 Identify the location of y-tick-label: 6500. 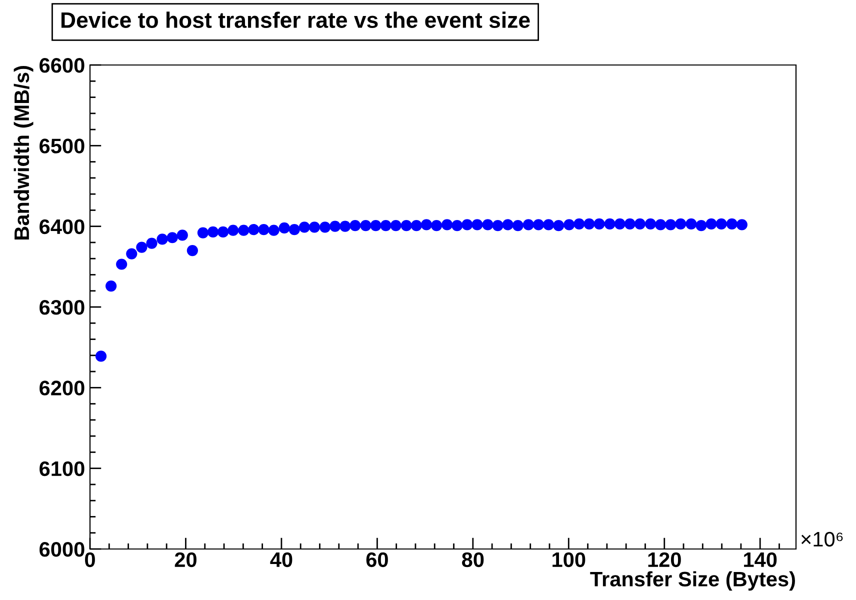
(62, 146).